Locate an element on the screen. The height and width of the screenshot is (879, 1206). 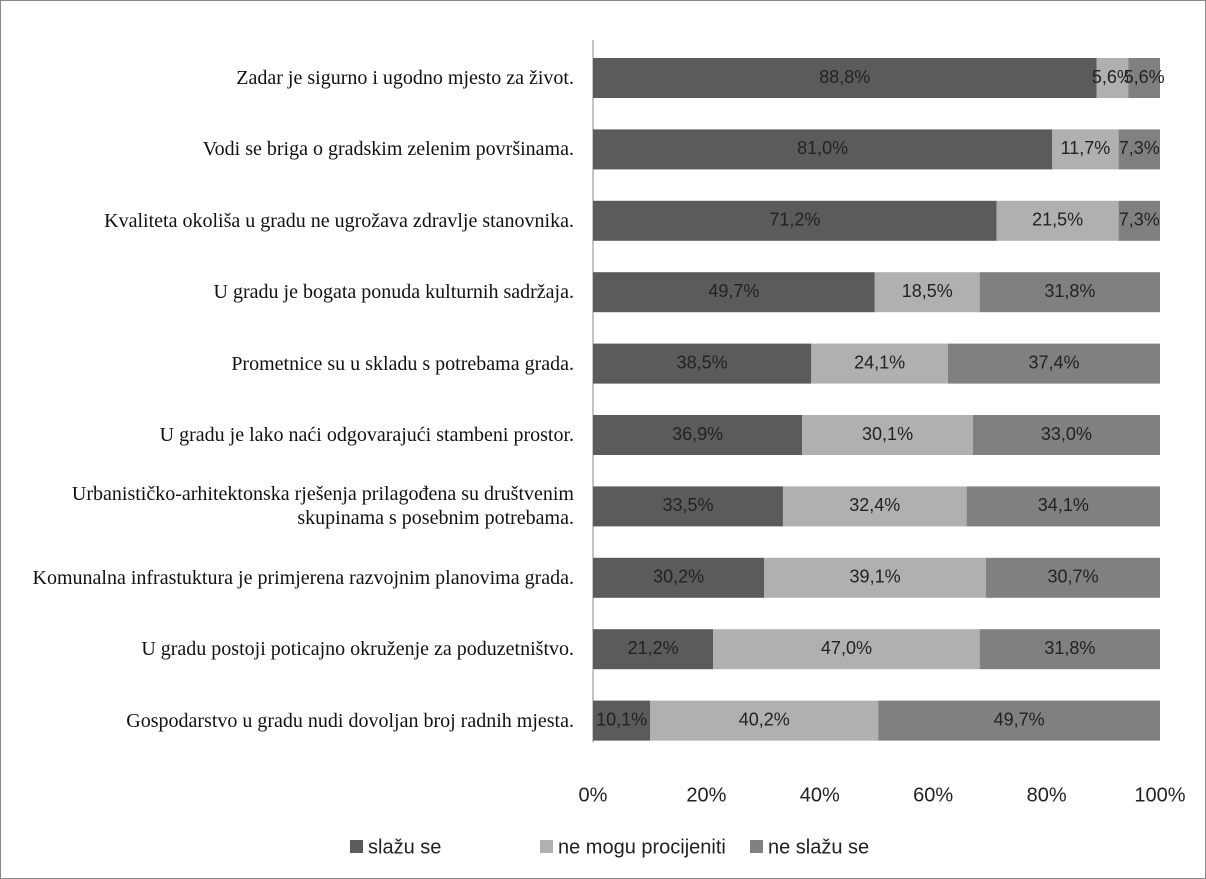
value-label: 34,1% is located at coordinates (1063, 505).